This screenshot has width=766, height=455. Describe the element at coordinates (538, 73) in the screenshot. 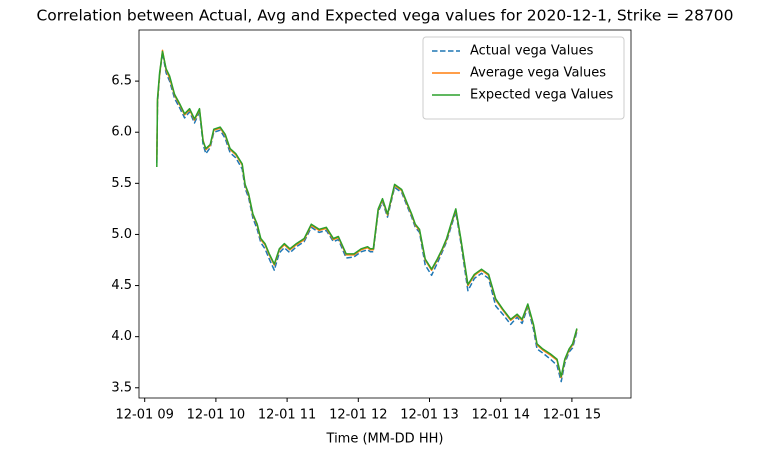

I see `legend-label: Average vega Values` at that location.